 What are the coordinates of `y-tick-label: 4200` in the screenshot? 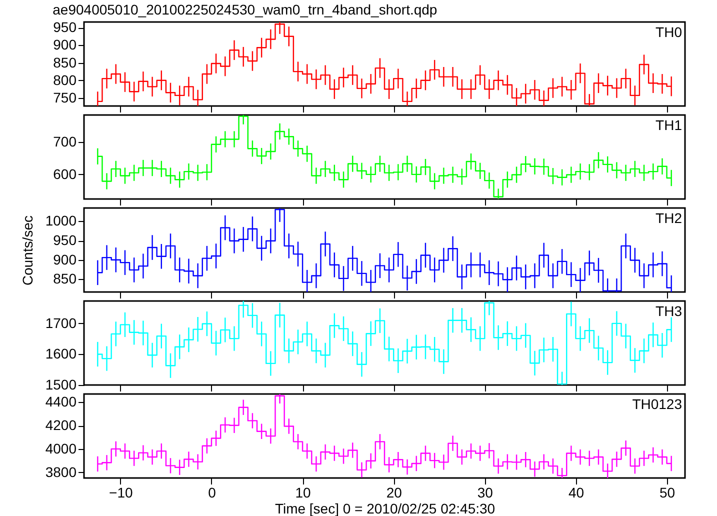 It's located at (61, 425).